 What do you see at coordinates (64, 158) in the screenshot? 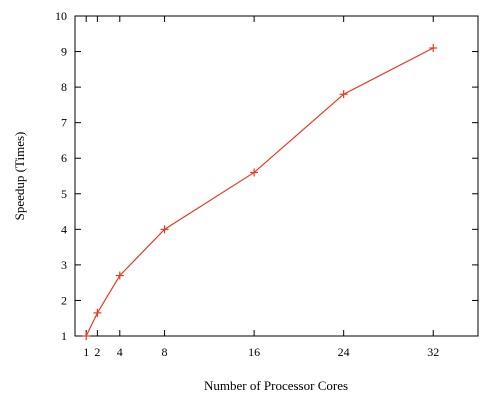
I see `y-tick-label: 6` at bounding box center [64, 158].